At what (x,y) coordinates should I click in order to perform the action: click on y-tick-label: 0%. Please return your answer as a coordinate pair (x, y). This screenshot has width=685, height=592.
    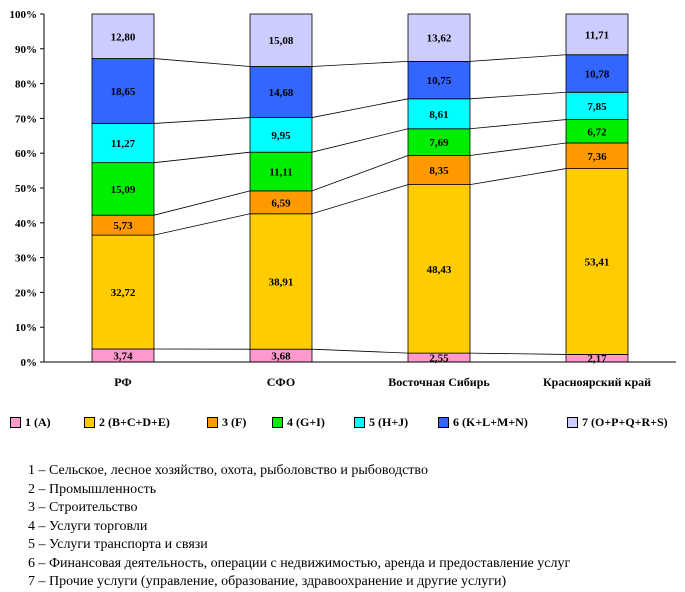
    Looking at the image, I should click on (29, 363).